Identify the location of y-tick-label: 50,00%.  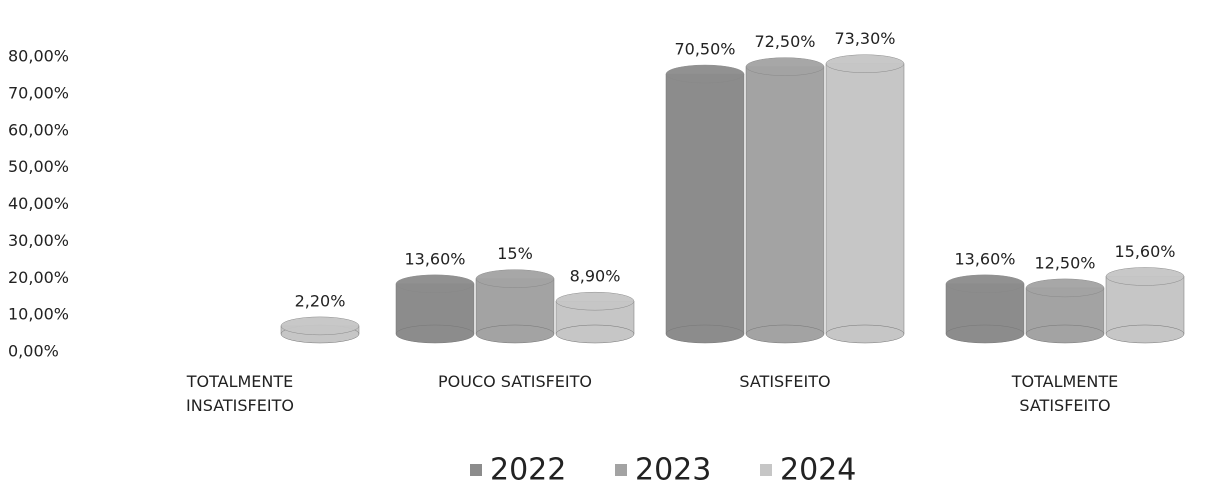
(38, 166).